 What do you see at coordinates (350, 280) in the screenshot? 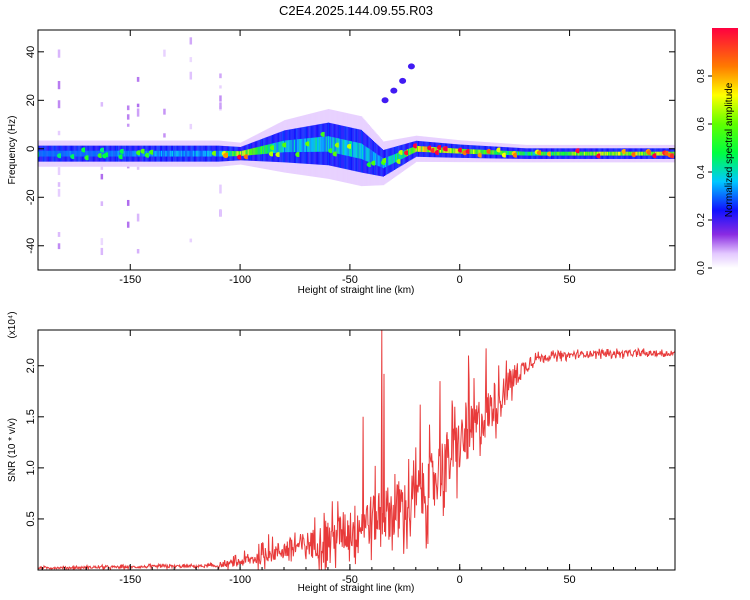
I see `x-tick-label: -50` at bounding box center [350, 280].